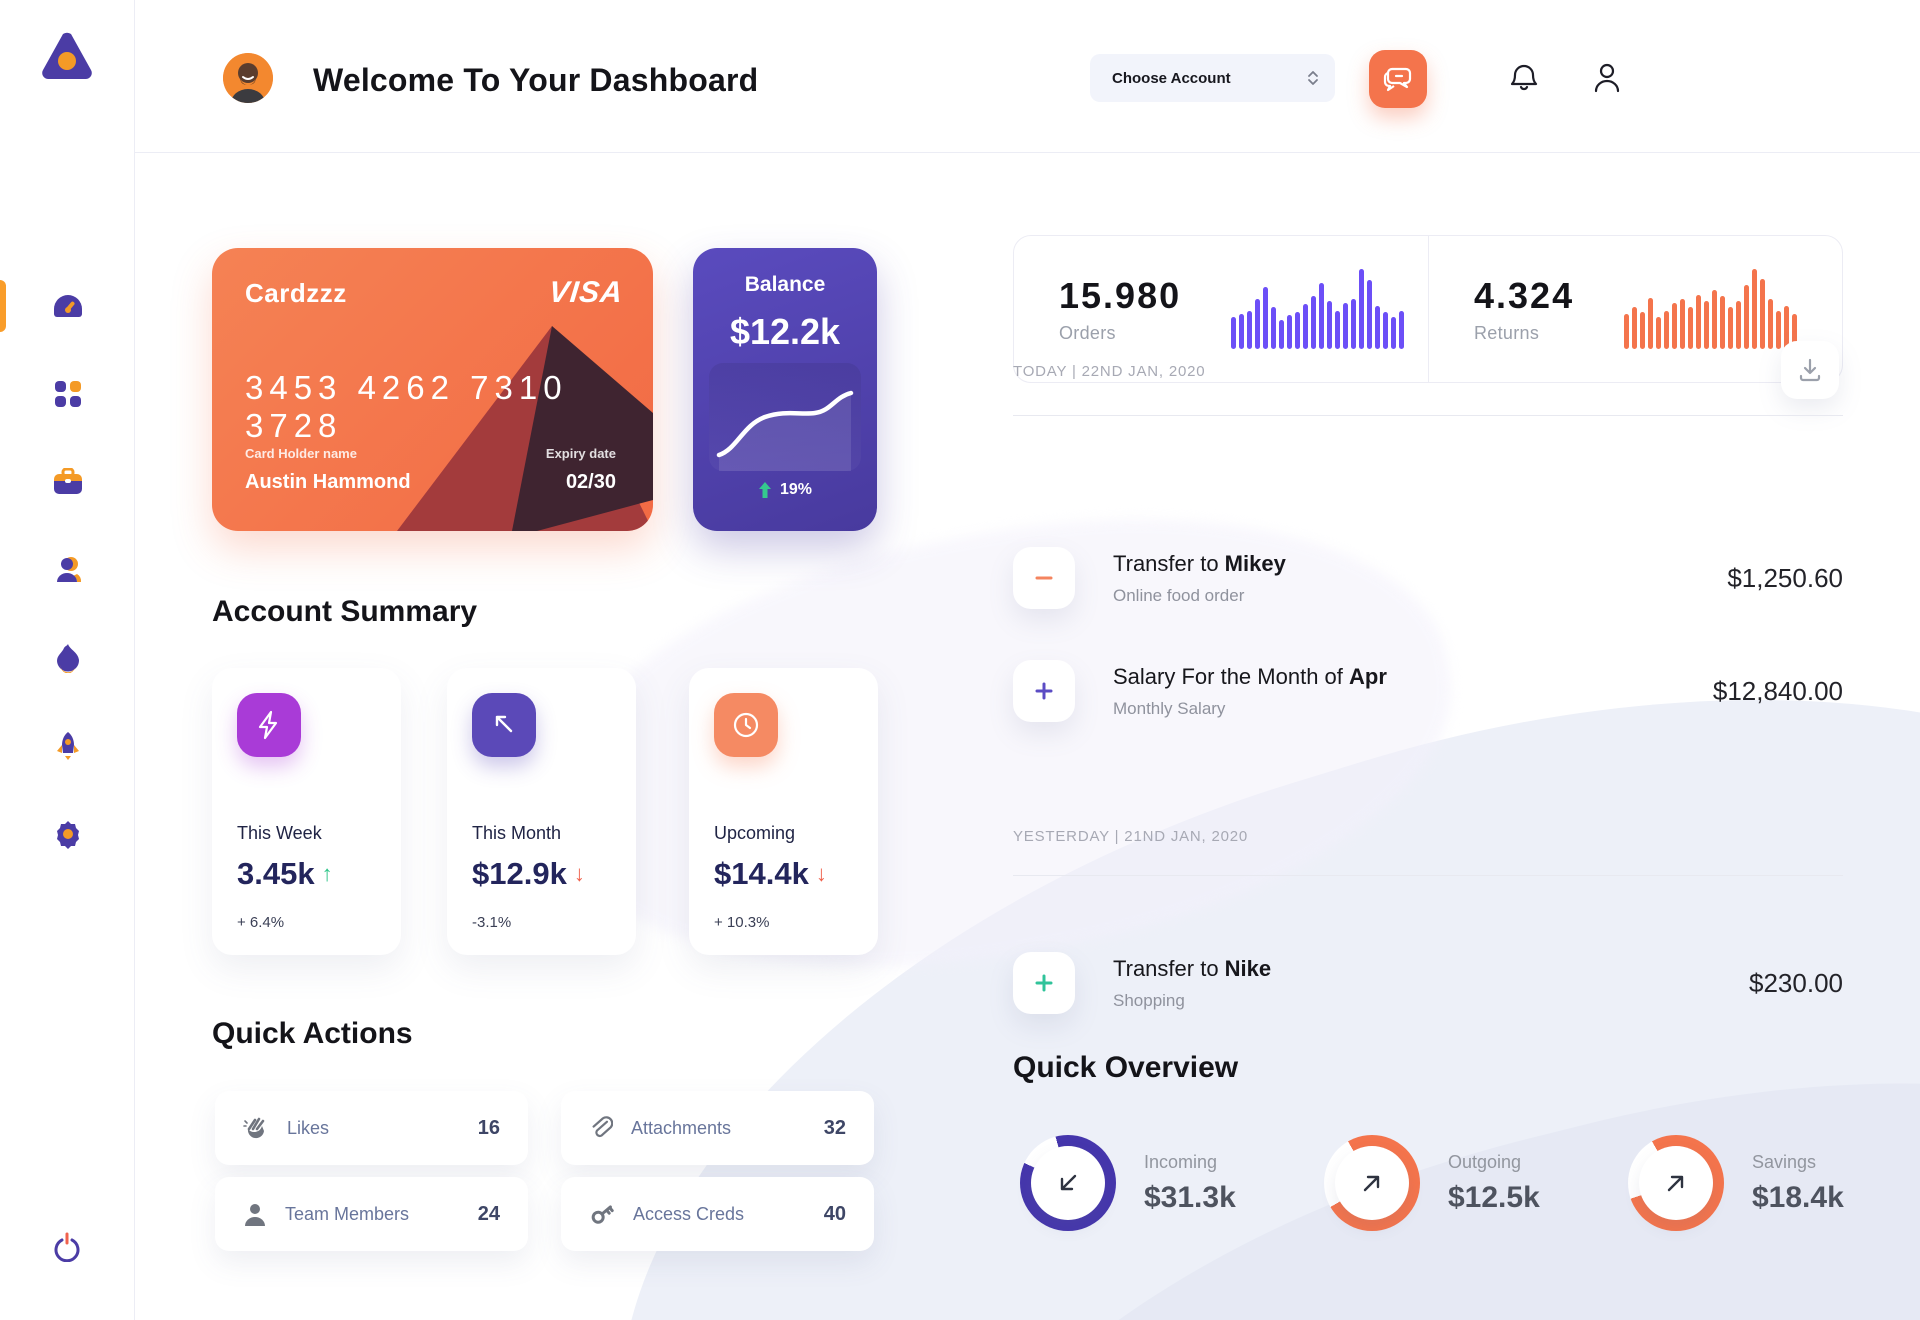  What do you see at coordinates (1507, 332) in the screenshot?
I see `returns-label: Returns` at bounding box center [1507, 332].